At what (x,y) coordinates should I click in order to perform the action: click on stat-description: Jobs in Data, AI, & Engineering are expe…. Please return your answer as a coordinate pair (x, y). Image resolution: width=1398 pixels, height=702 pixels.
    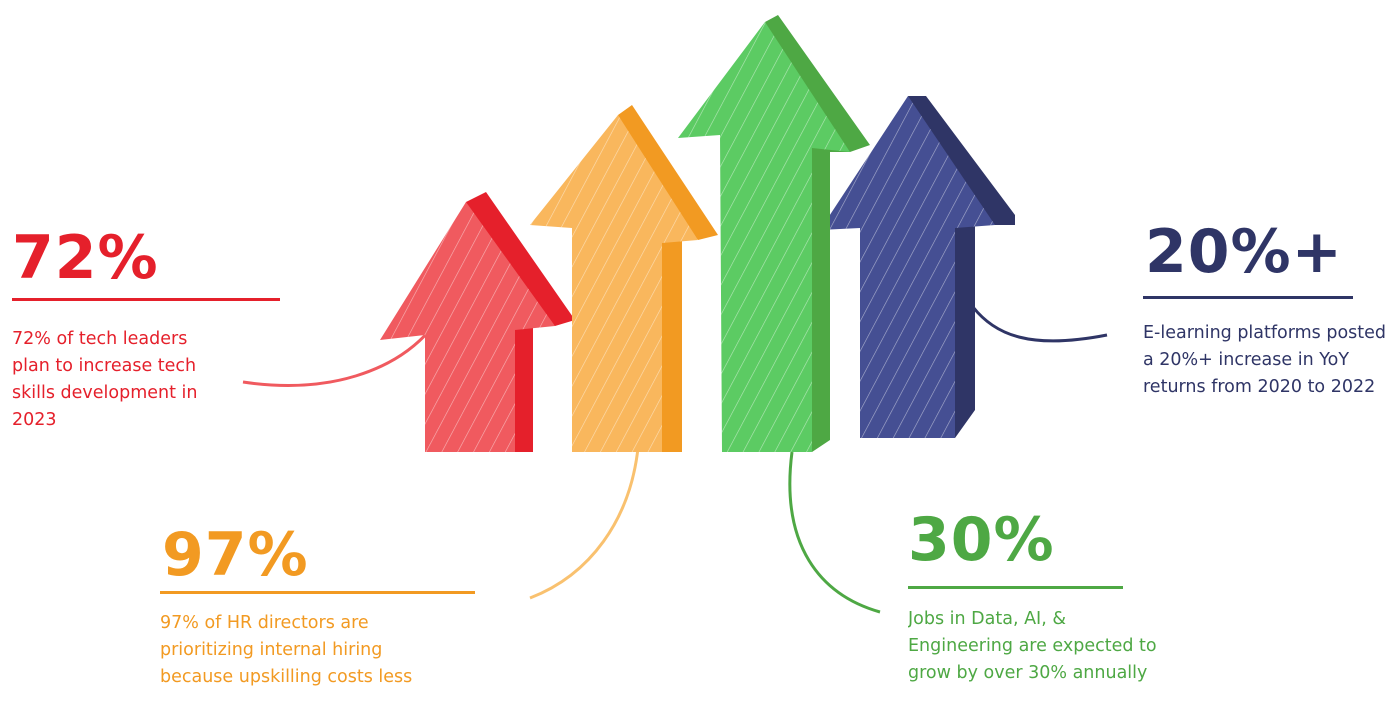
    Looking at the image, I should click on (1032, 646).